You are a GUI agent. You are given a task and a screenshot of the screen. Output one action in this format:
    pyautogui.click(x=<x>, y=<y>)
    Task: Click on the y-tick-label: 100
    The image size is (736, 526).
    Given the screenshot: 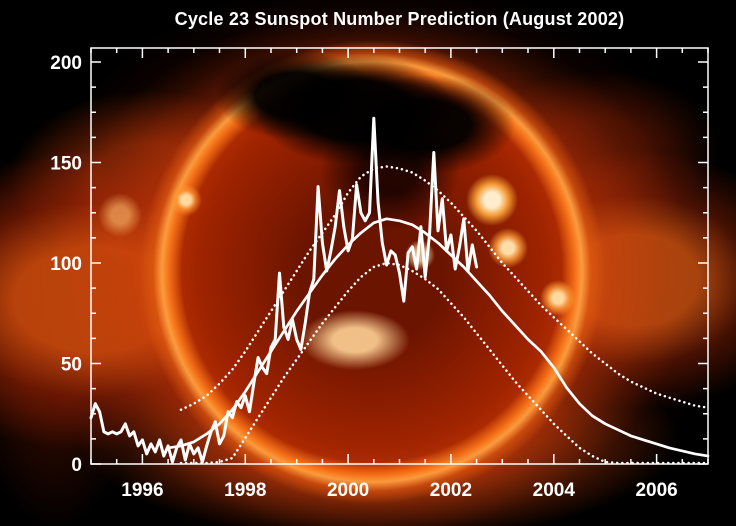 What is the action you would take?
    pyautogui.click(x=66, y=264)
    